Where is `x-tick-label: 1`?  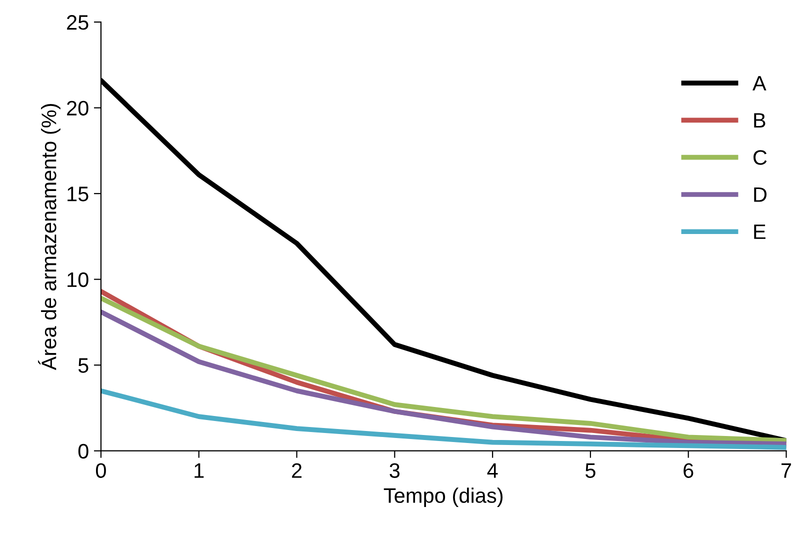
x-tick-label: 1 is located at coordinates (199, 470).